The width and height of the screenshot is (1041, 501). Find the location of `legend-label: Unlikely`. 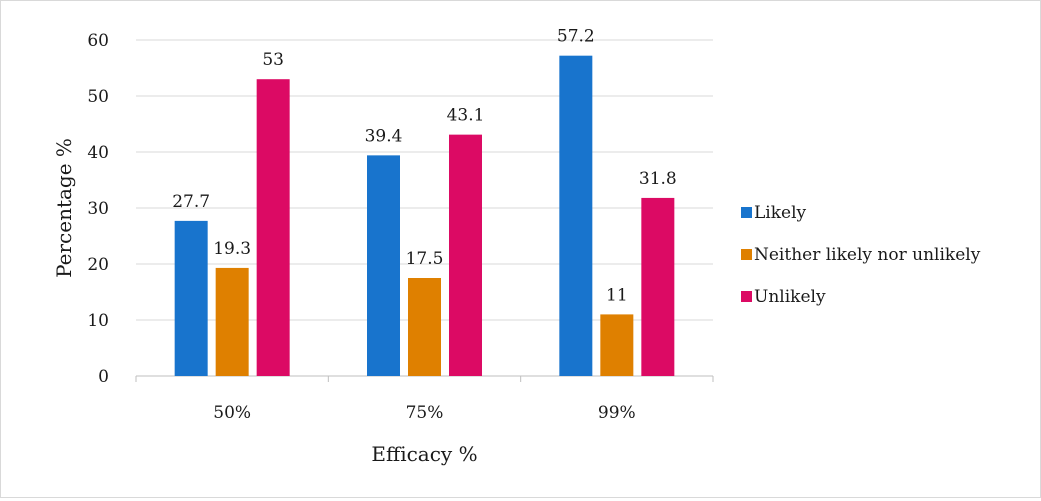

legend-label: Unlikely is located at coordinates (790, 297).